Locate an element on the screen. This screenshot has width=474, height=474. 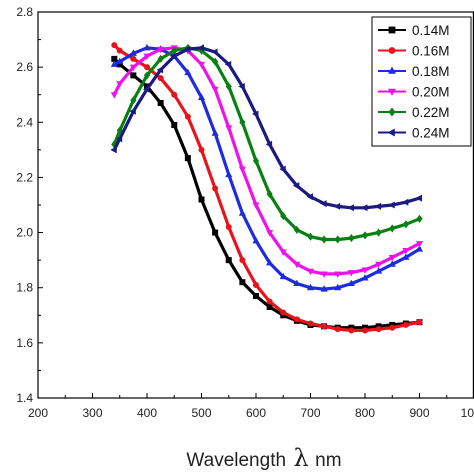
x-tick-label: 200 is located at coordinates (38, 413).